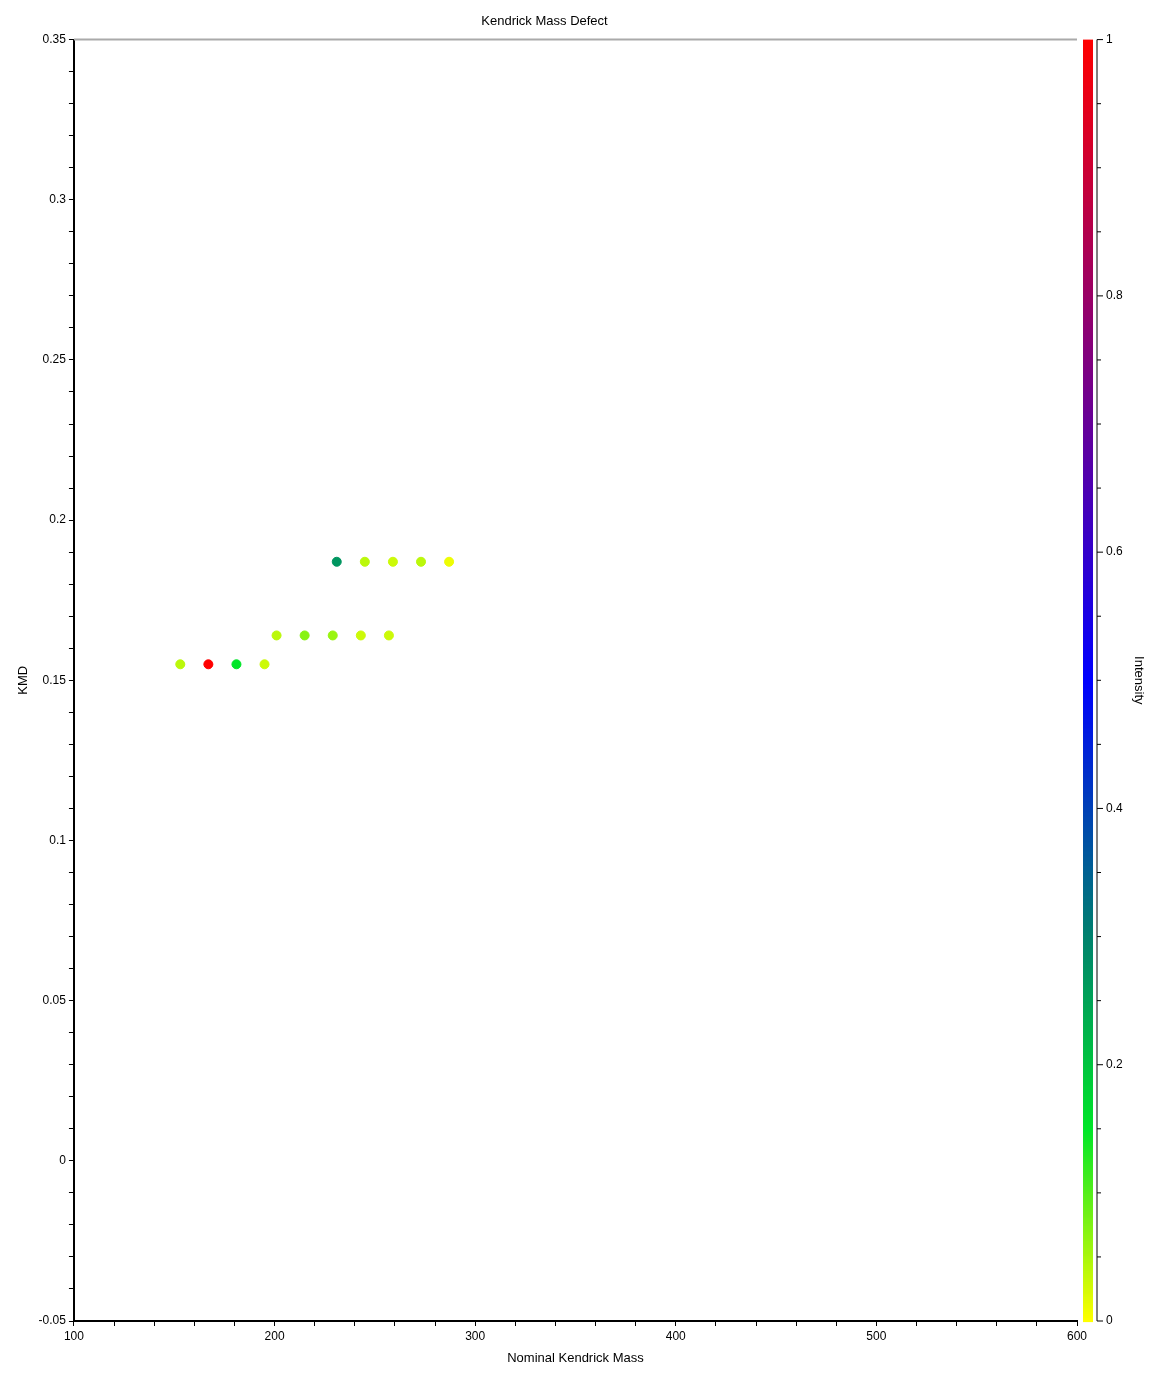 The width and height of the screenshot is (1165, 1382). What do you see at coordinates (63, 1160) in the screenshot?
I see `y-tick-label: 0` at bounding box center [63, 1160].